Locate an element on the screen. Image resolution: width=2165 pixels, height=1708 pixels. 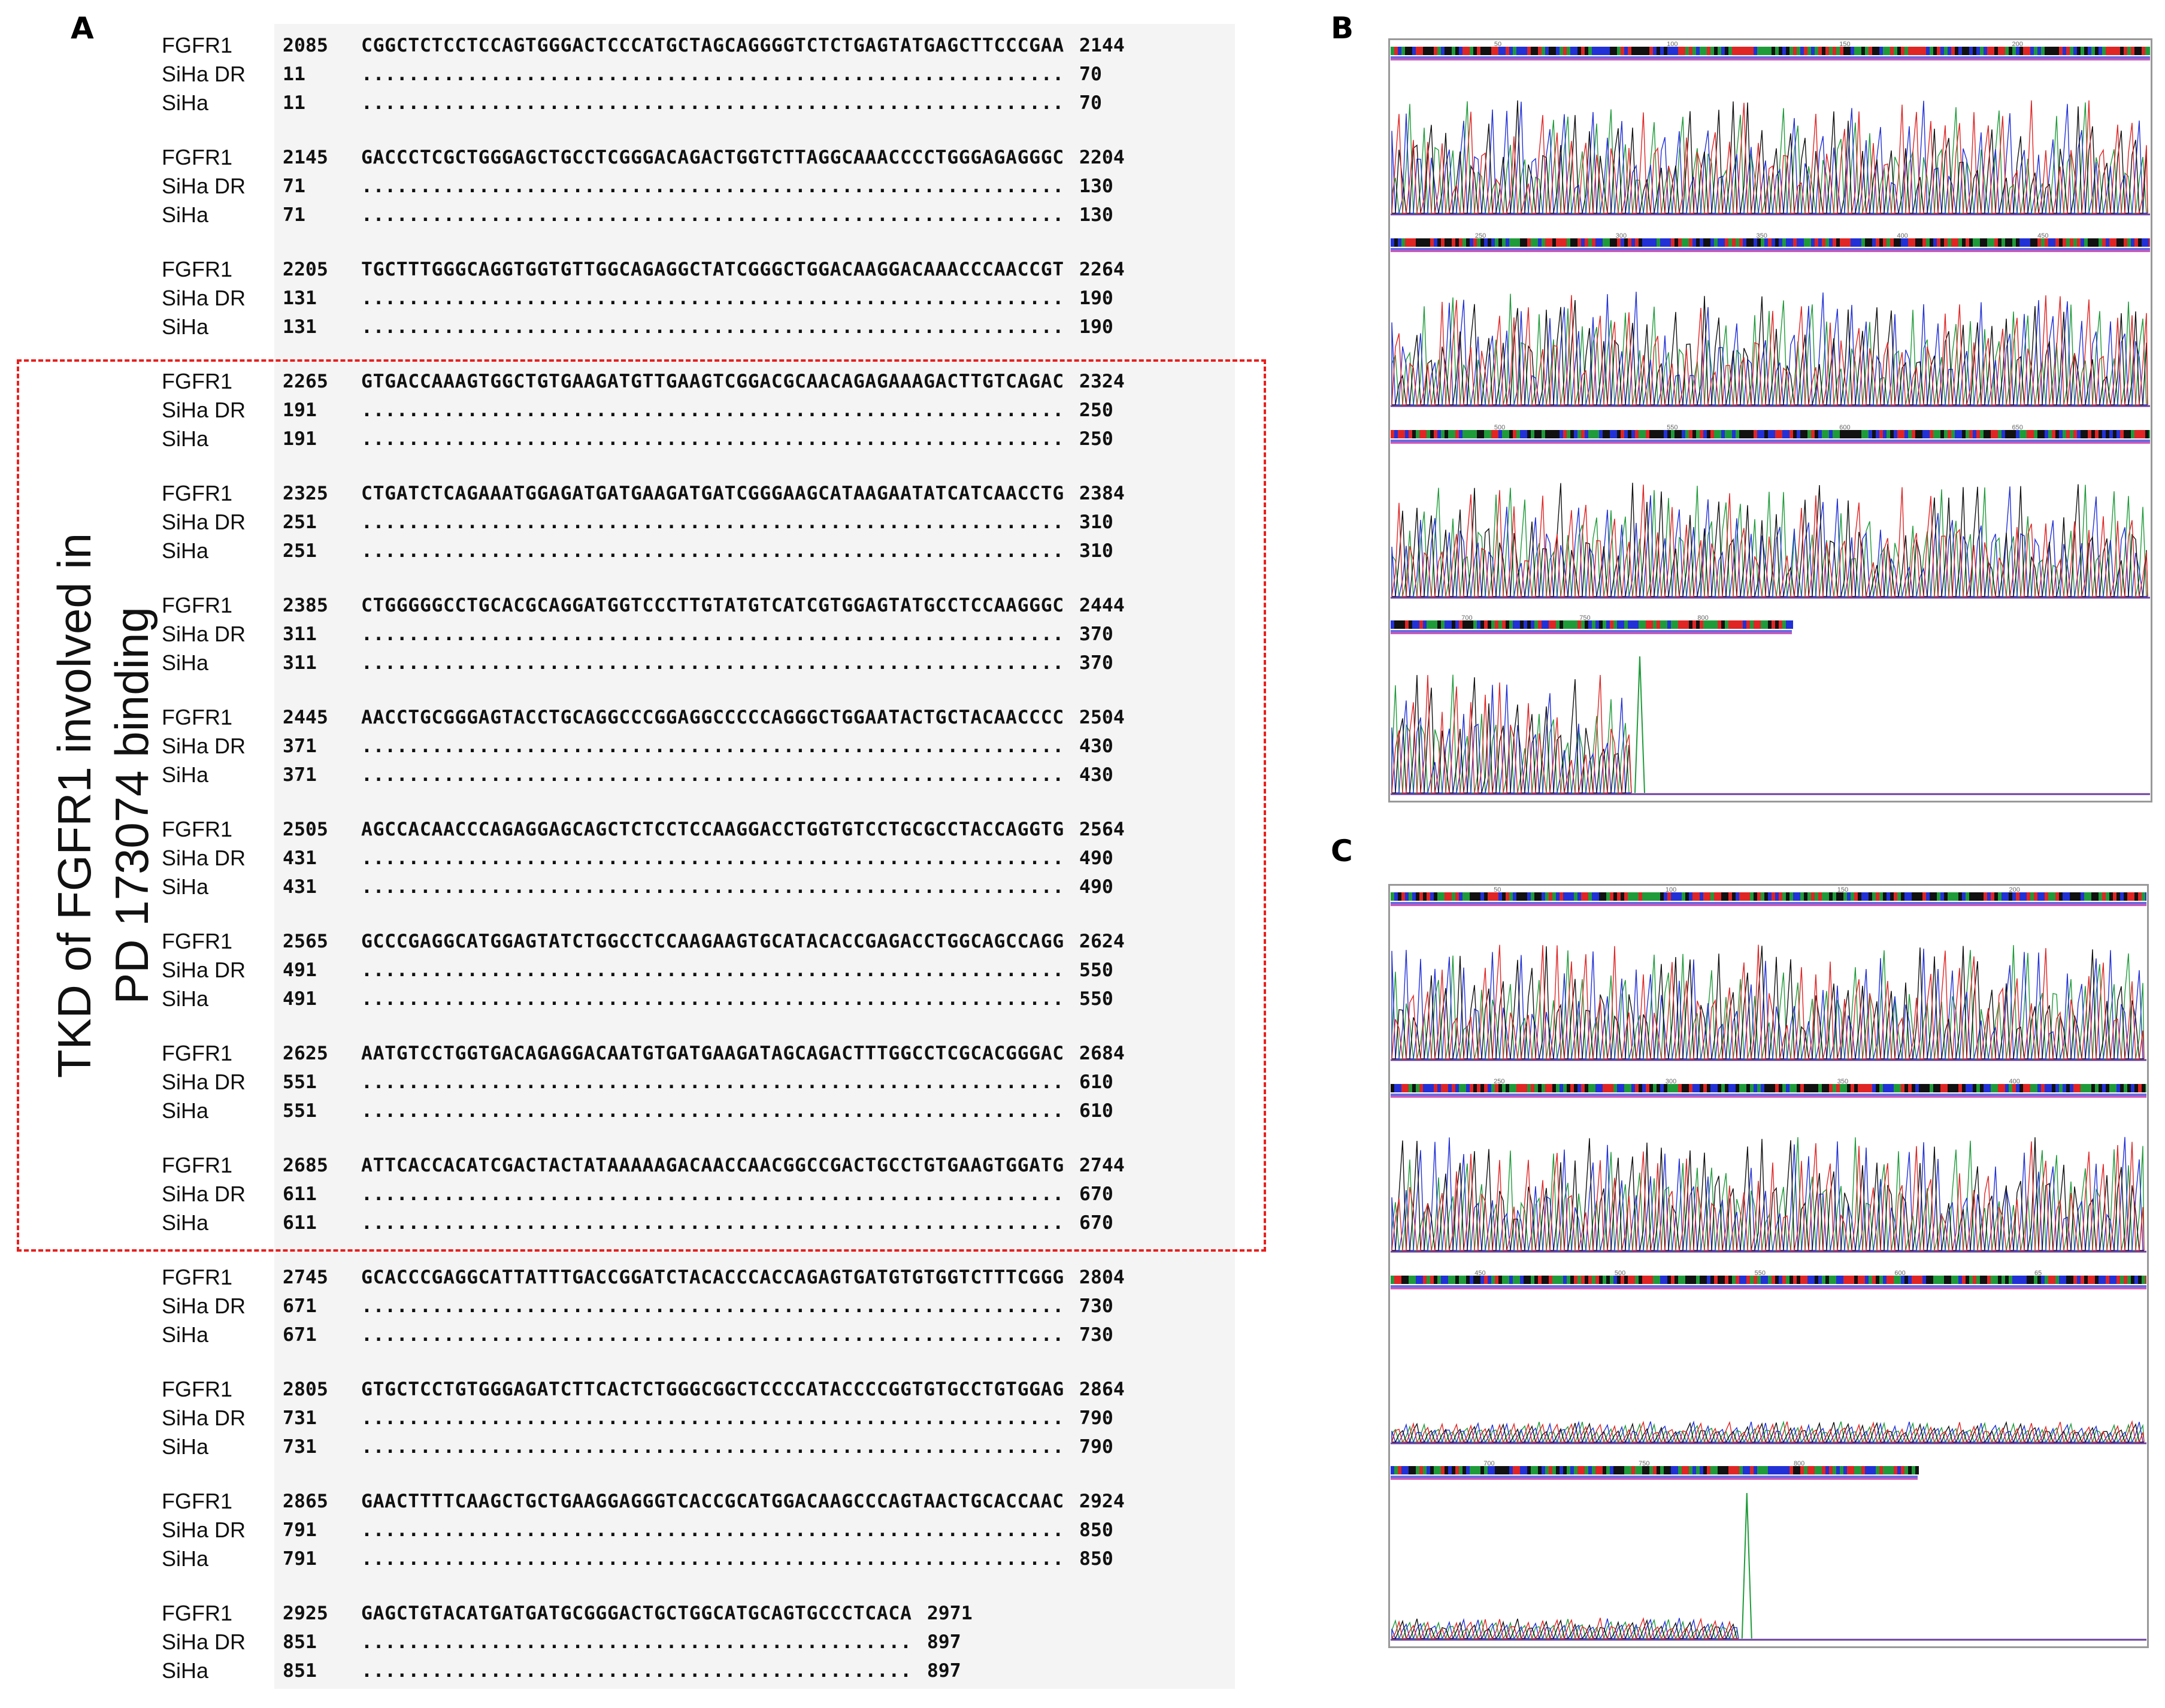
end-position: 550 is located at coordinates (1096, 970).